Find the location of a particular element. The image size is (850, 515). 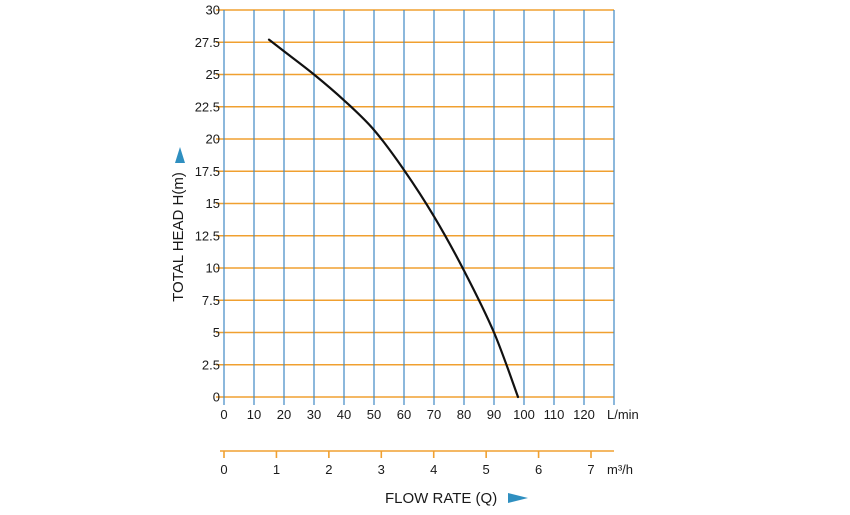

x-tick-label: 70 is located at coordinates (434, 414).